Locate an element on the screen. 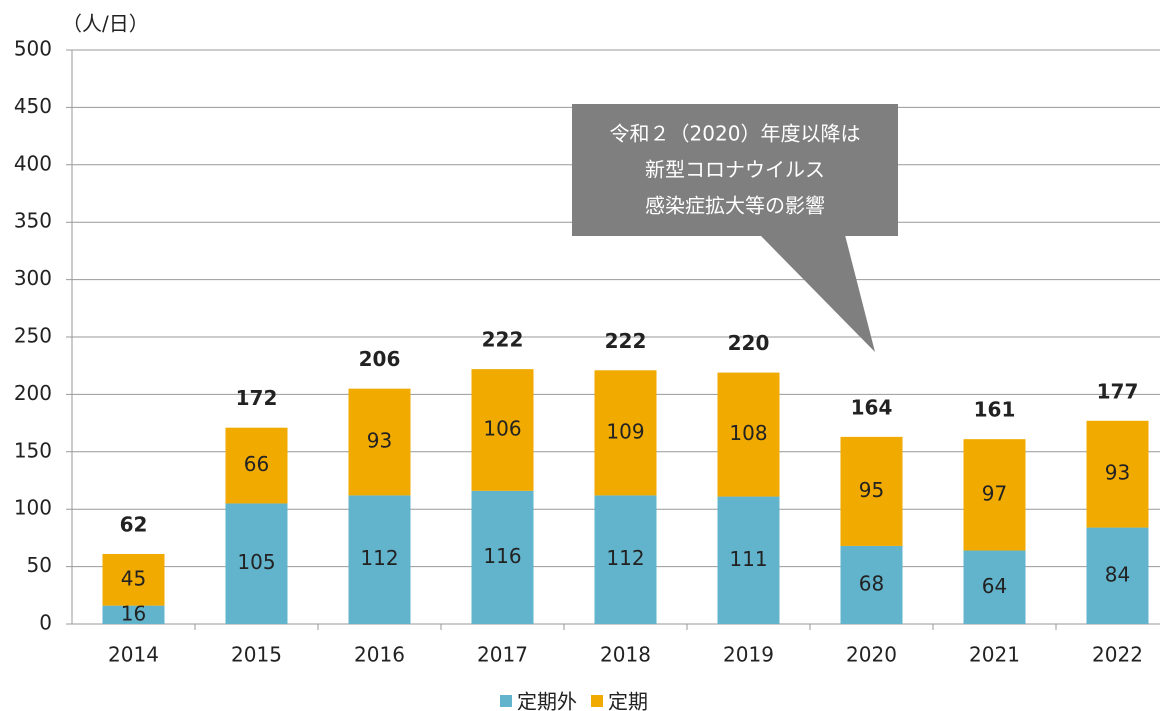 This screenshot has width=1171, height=711. y-tick-label: 400 is located at coordinates (33, 163).